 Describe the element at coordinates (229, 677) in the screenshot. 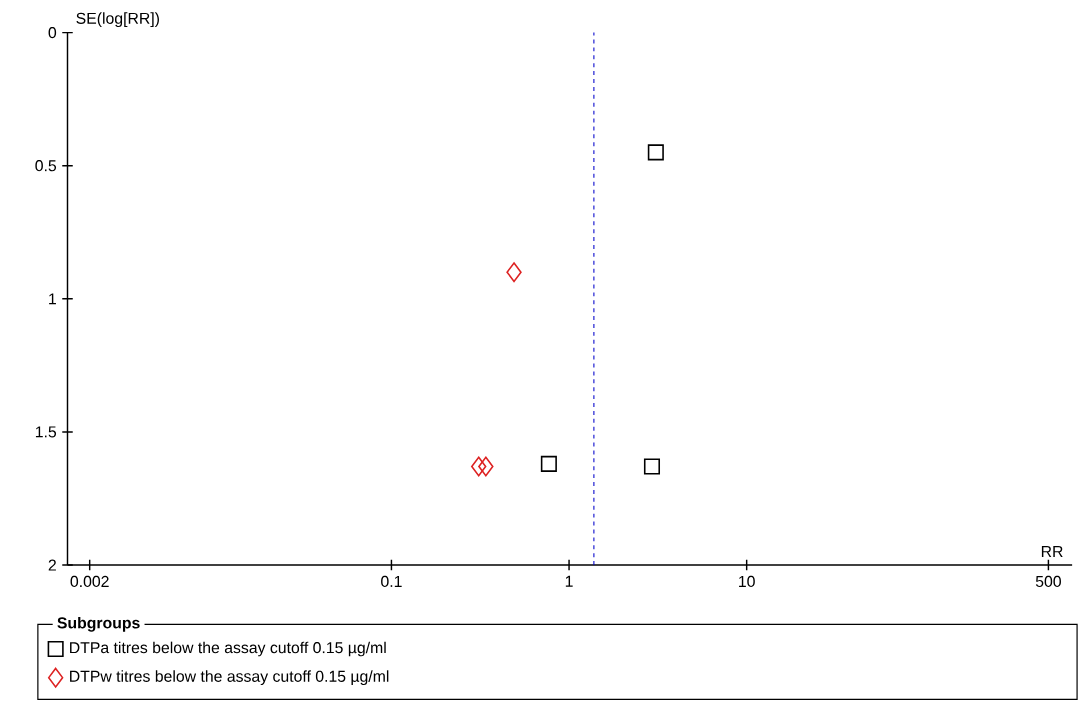

I see `legend-label: DTPw titres below the assay cutoff 0.15 µg/ml` at that location.